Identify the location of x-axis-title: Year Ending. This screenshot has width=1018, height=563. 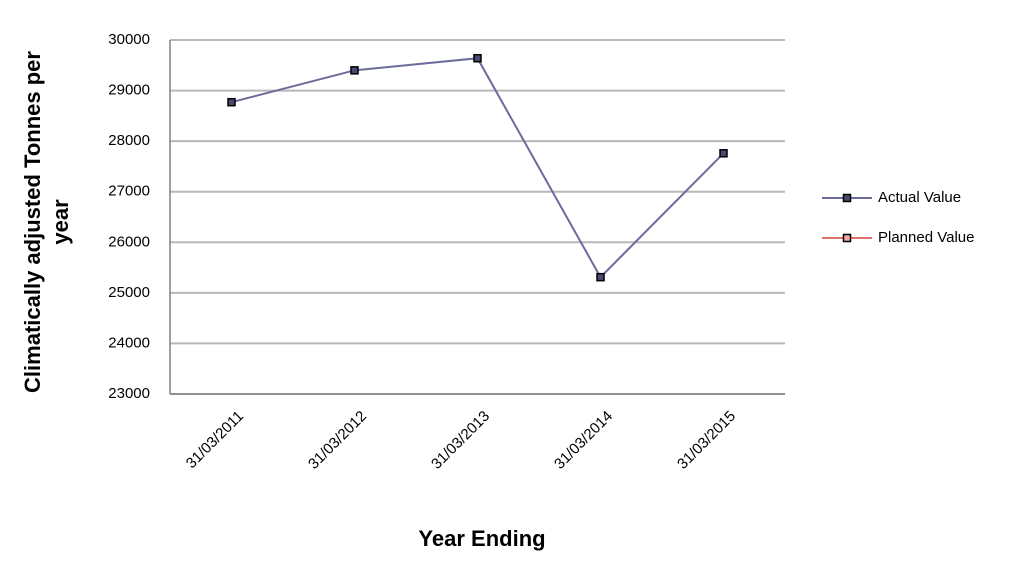
(481, 538).